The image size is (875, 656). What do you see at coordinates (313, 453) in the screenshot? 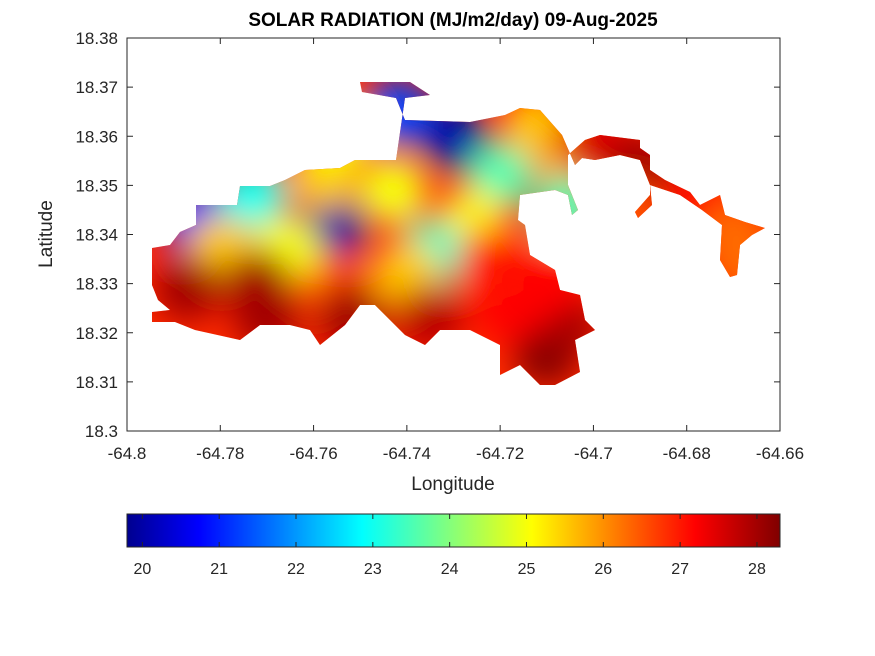
I see `x-tick-label: -64.76` at bounding box center [313, 453].